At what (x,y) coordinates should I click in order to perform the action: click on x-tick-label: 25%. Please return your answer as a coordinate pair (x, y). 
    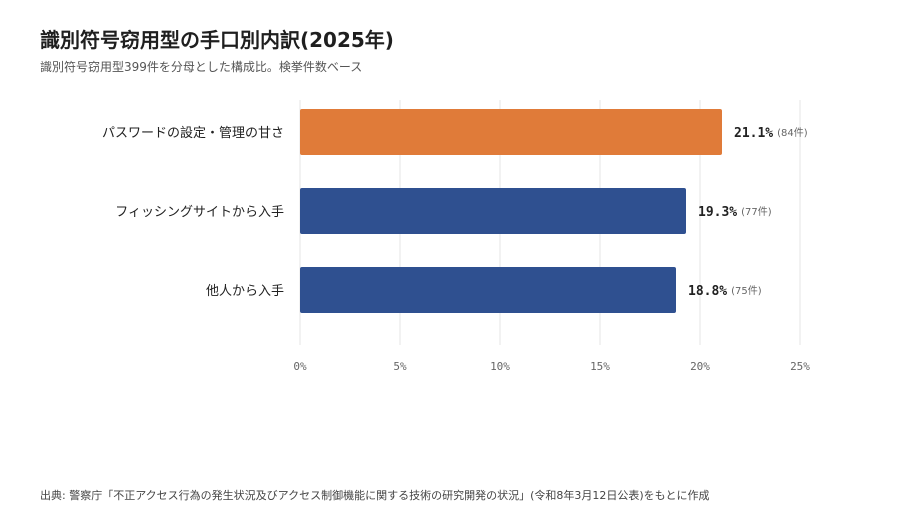
    Looking at the image, I should click on (800, 366).